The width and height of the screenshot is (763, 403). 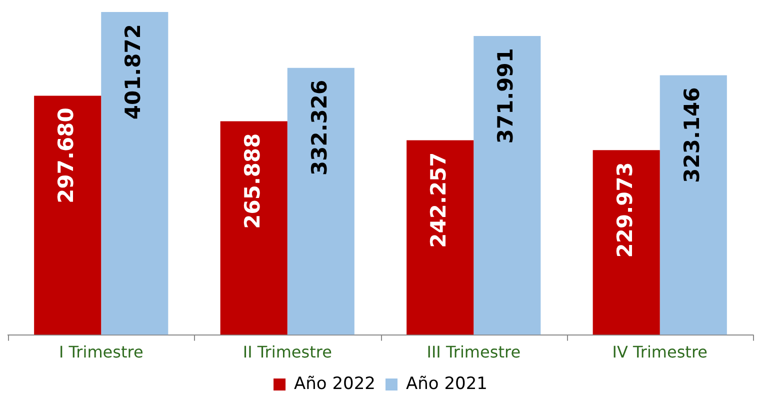 I want to click on data-label: 401.872, so click(x=133, y=72).